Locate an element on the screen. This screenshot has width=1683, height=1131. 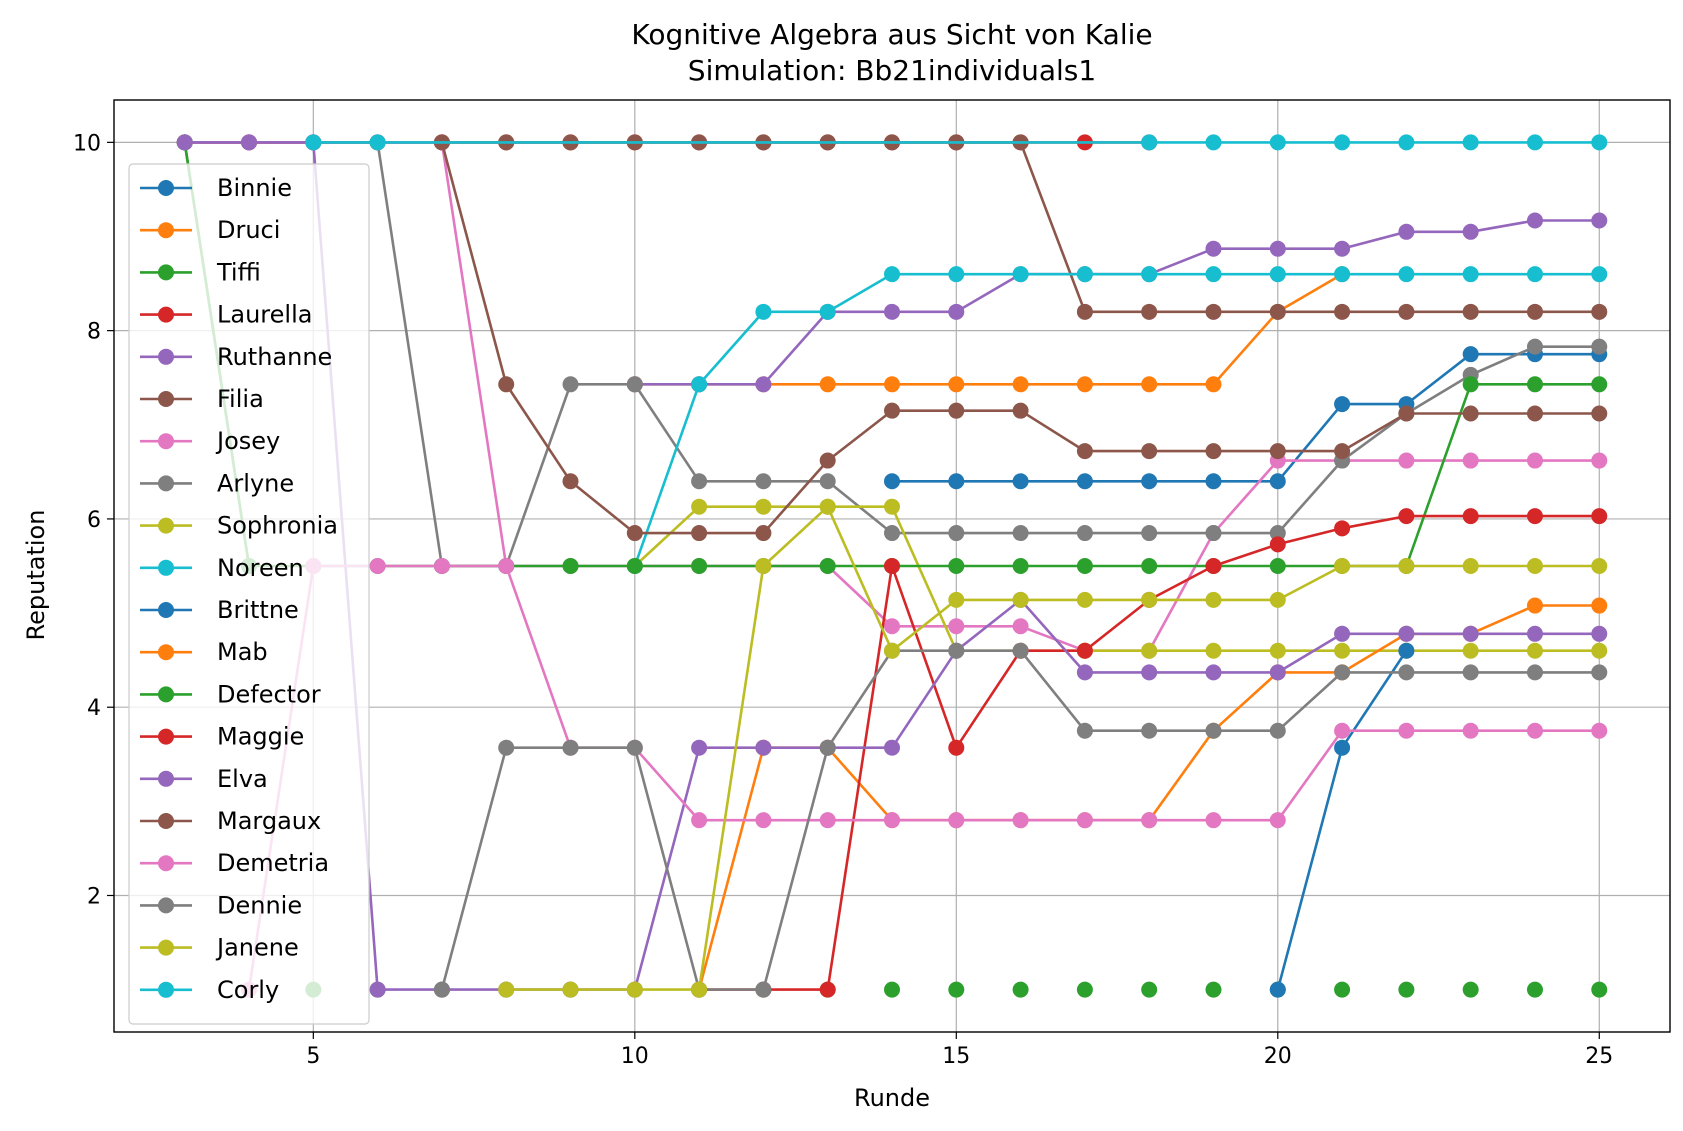
y-tick-label: 8 is located at coordinates (94, 332).